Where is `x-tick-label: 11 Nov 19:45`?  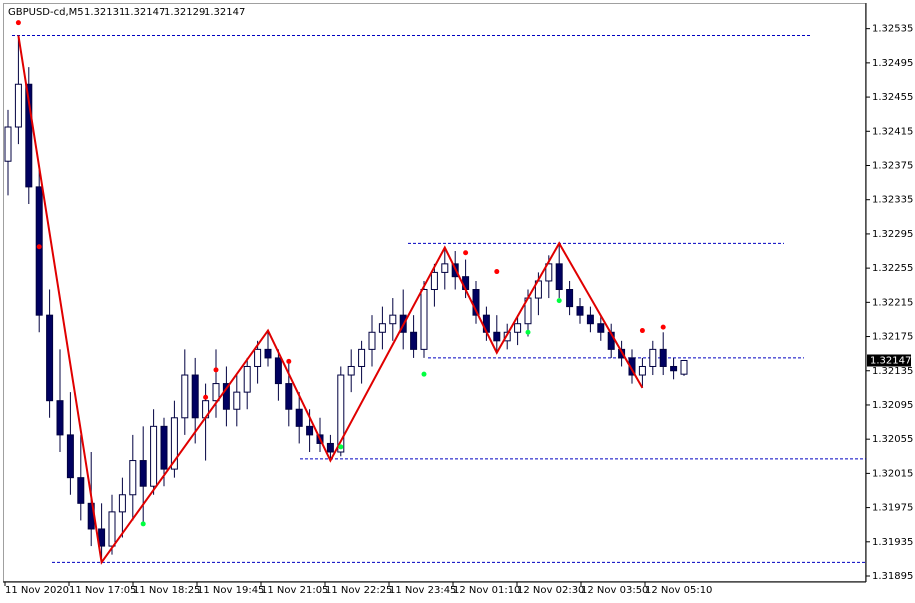 x-tick-label: 11 Nov 19:45 is located at coordinates (230, 590).